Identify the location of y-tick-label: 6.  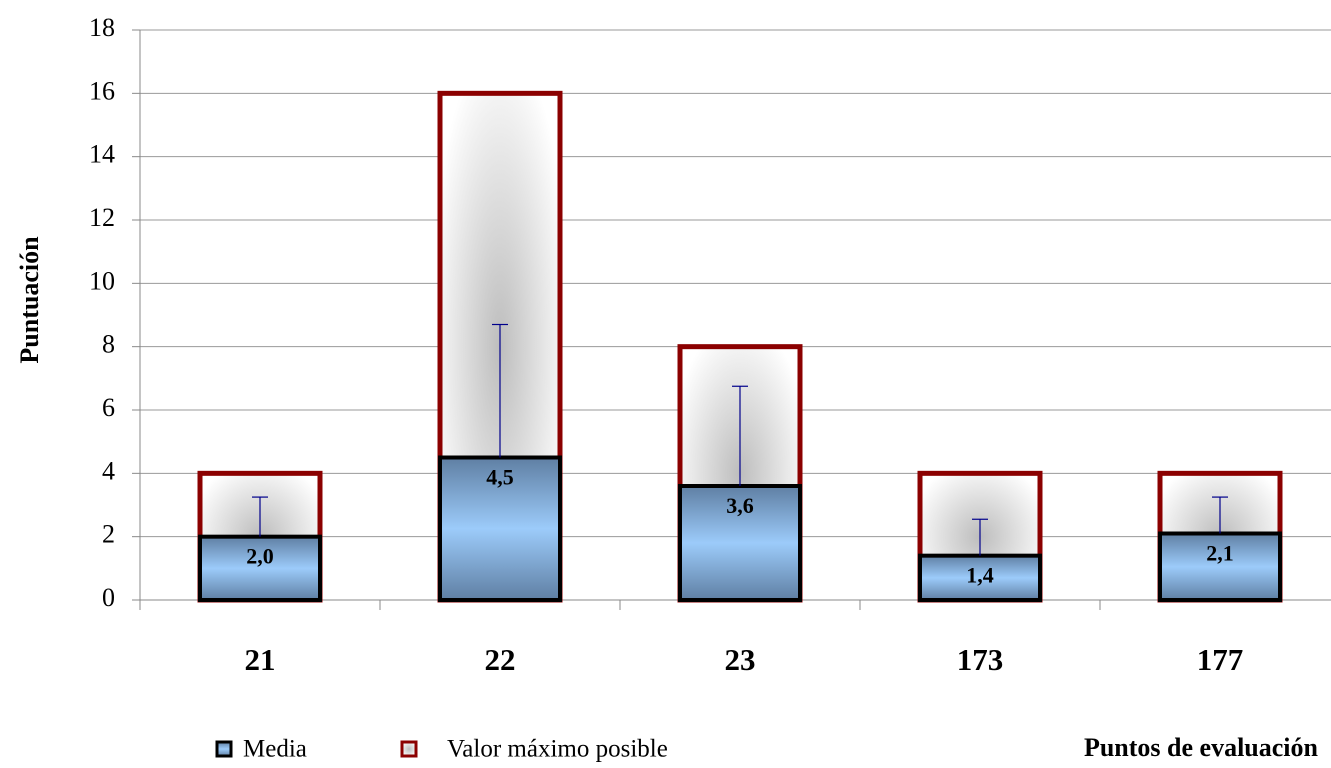
(108, 407).